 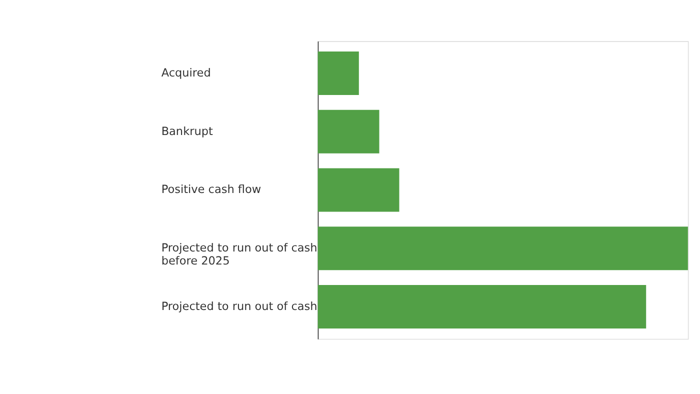 What do you see at coordinates (239, 255) in the screenshot?
I see `y-tick-label: Projected to run out of cash before 2025` at bounding box center [239, 255].